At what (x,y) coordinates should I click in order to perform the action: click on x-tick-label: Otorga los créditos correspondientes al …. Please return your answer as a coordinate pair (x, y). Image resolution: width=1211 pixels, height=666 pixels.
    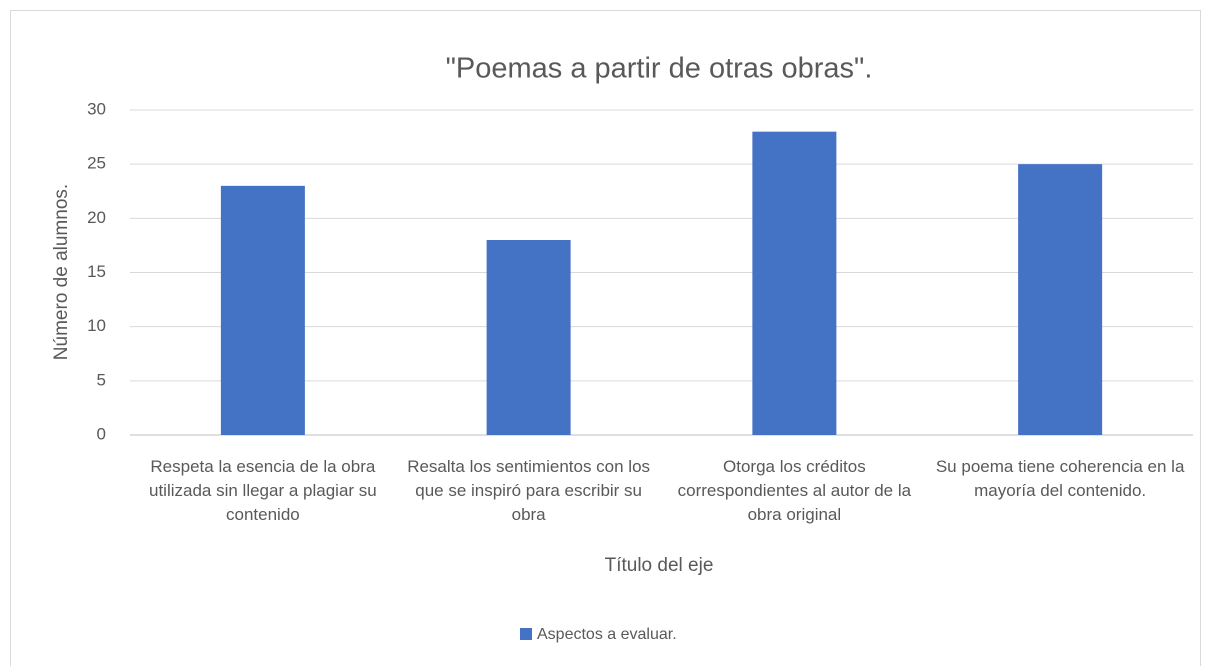
    Looking at the image, I should click on (794, 490).